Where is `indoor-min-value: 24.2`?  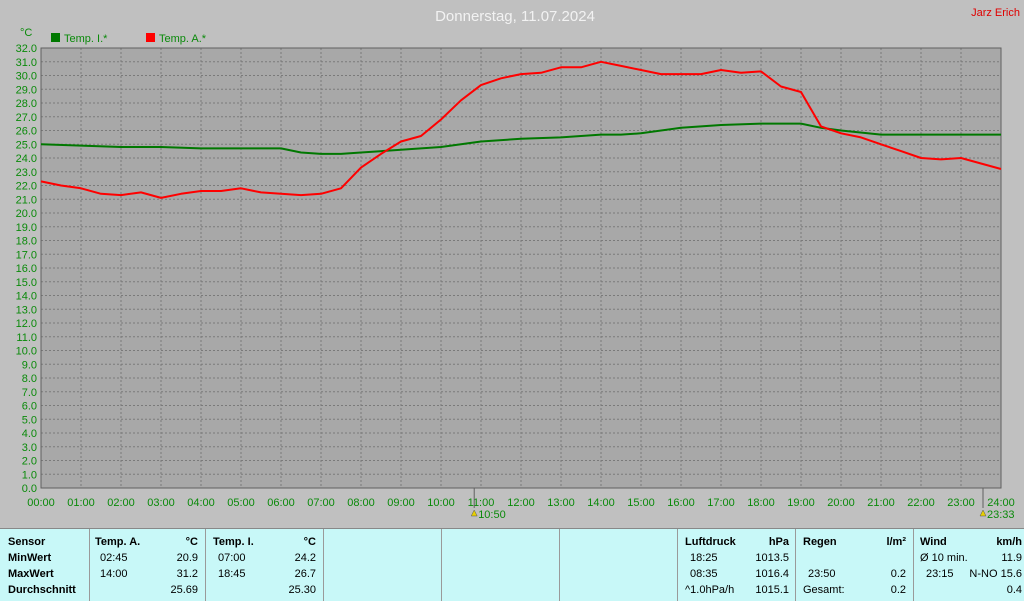
indoor-min-value: 24.2 is located at coordinates (305, 558).